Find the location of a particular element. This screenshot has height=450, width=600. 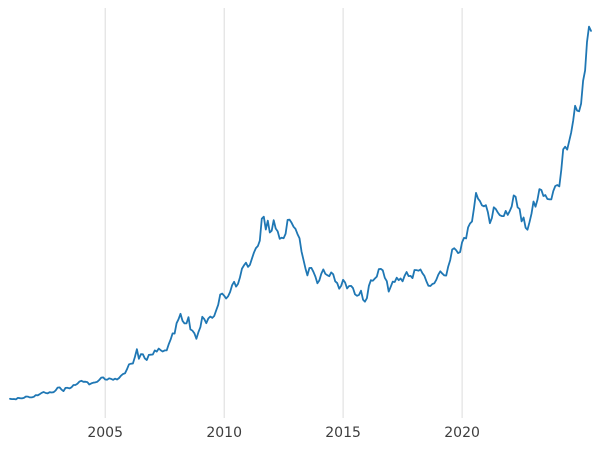

x-tick-label: 2020 is located at coordinates (462, 433).